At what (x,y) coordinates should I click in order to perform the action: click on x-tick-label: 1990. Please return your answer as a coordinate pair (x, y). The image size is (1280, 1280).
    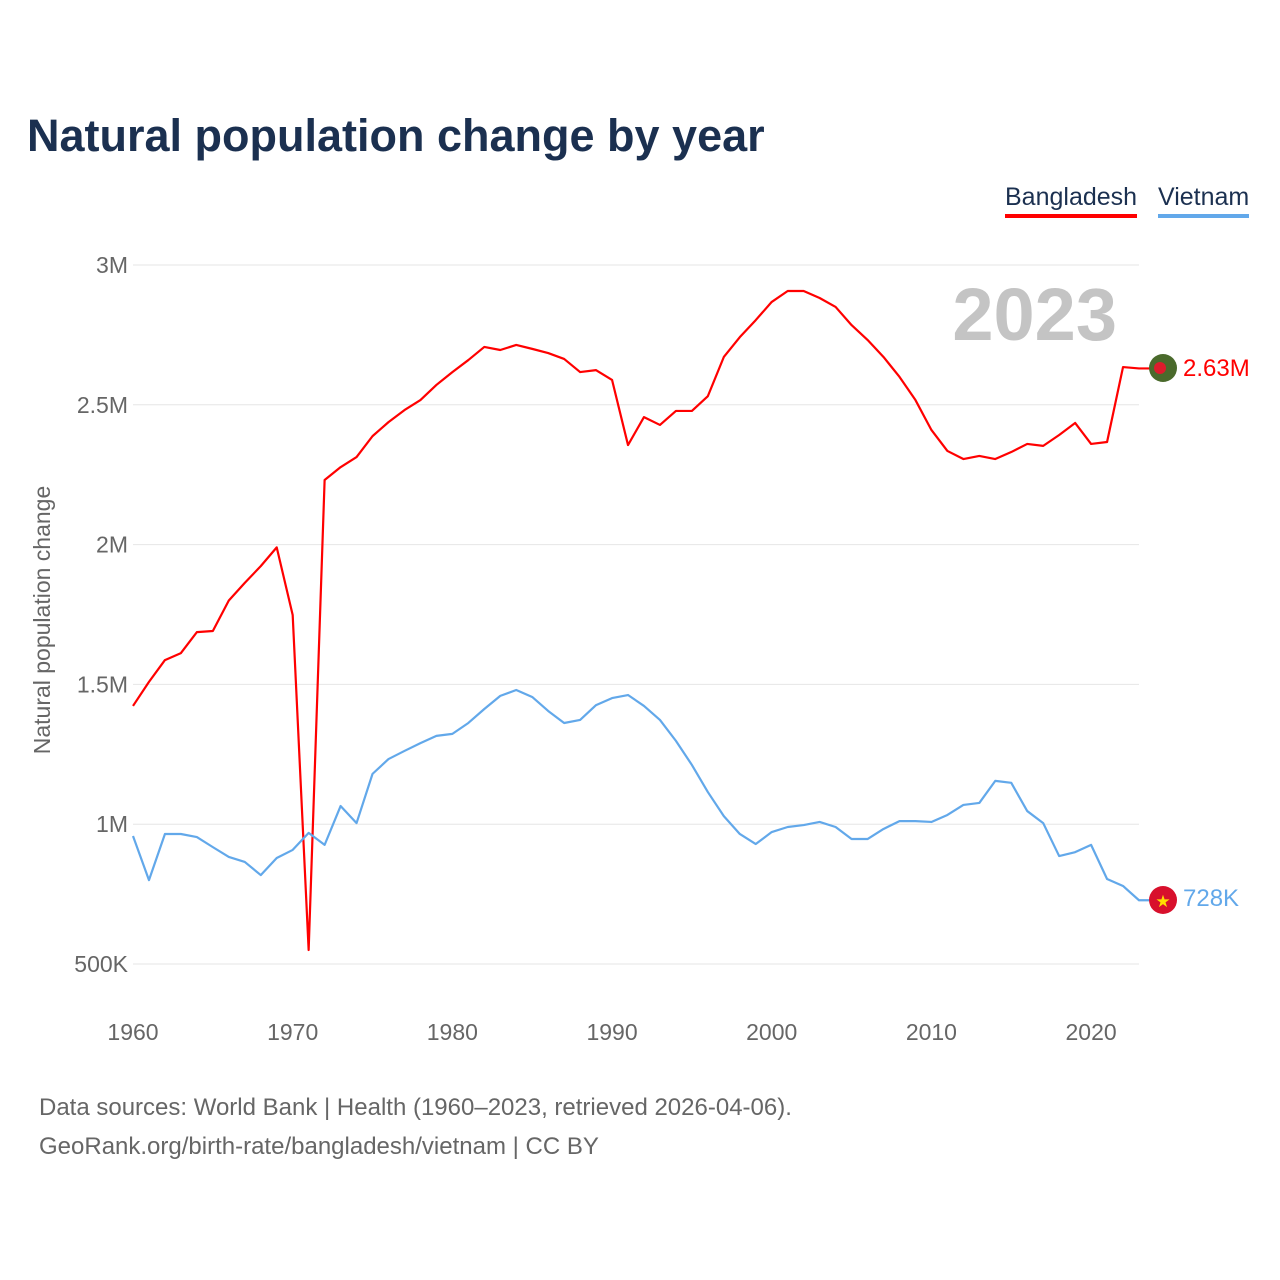
    Looking at the image, I should click on (611, 1032).